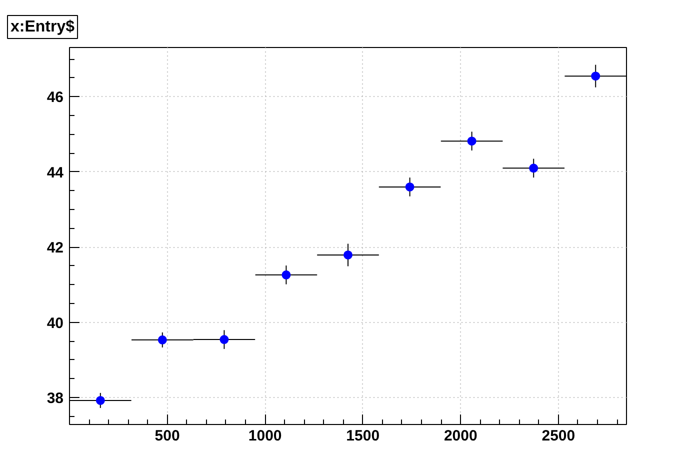  I want to click on y-tick-label: 40, so click(55, 323).